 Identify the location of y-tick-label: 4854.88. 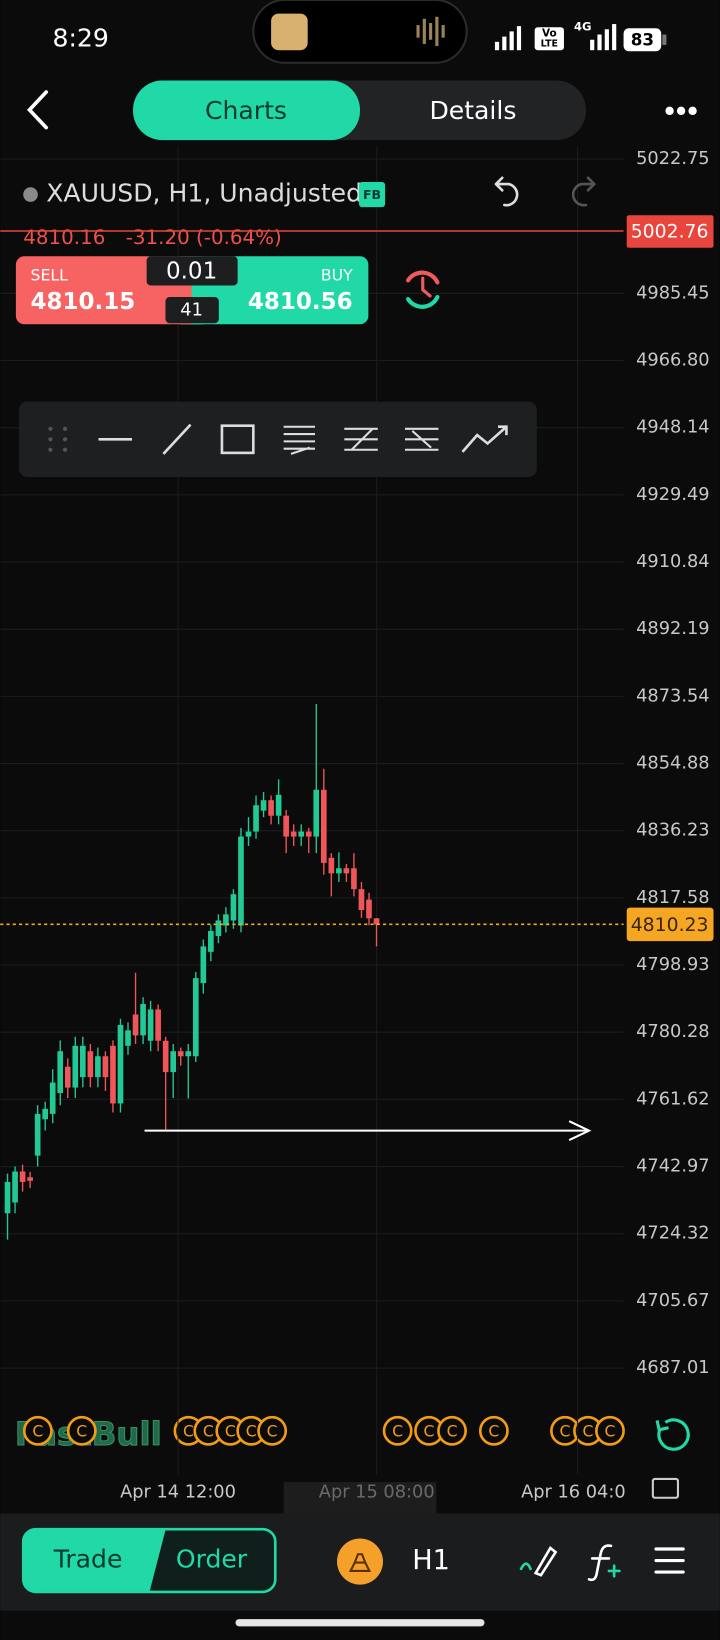
(672, 763).